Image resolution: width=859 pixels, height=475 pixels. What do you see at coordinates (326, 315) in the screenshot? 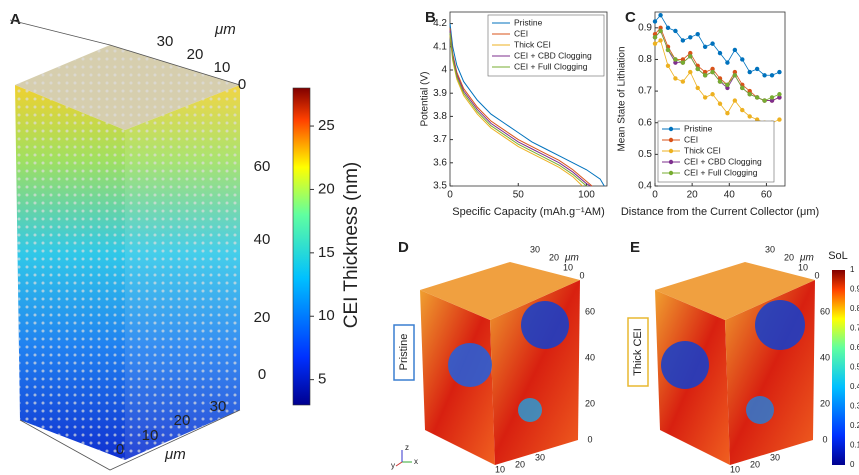
I see `colorbar-tick-label: 10` at bounding box center [326, 315].